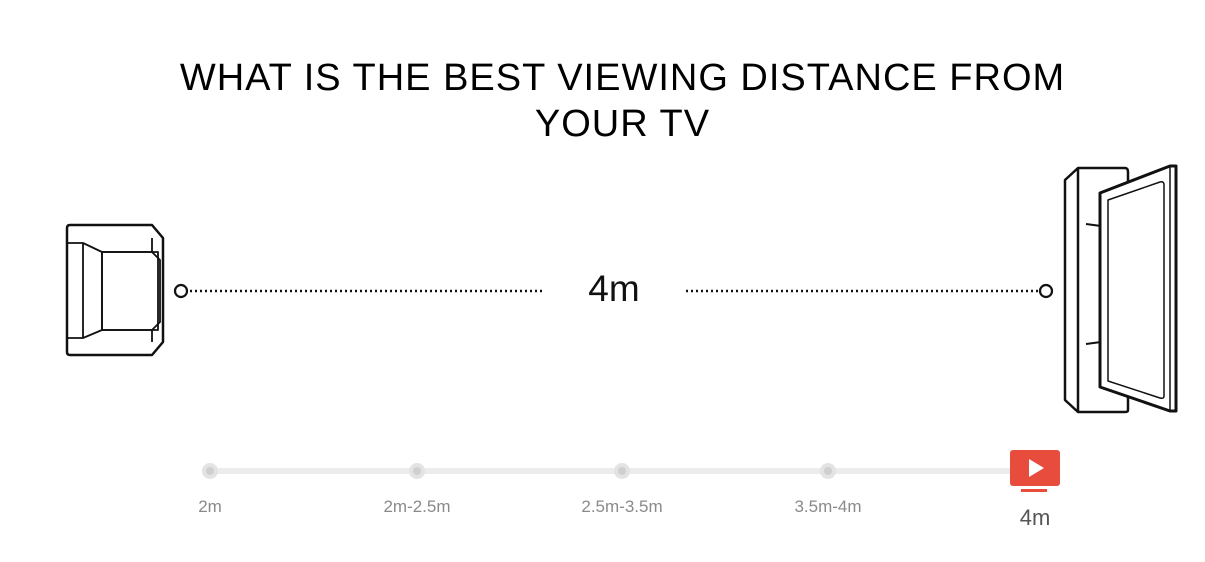 This screenshot has height=562, width=1205. What do you see at coordinates (828, 471) in the screenshot?
I see `slider-stop-3.5m-4m` at bounding box center [828, 471].